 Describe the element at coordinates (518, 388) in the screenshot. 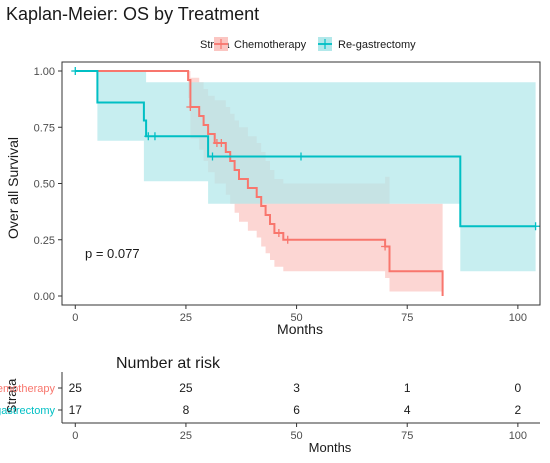

I see `risk-table-cell-chemotherapy: 0` at that location.